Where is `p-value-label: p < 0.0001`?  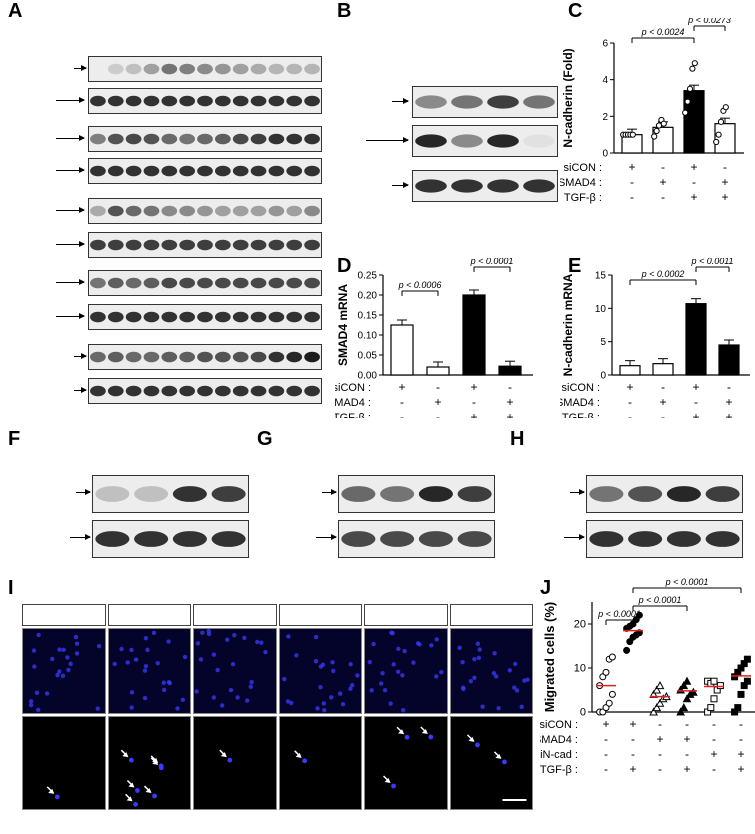 p-value-label: p < 0.0001 is located at coordinates (660, 600).